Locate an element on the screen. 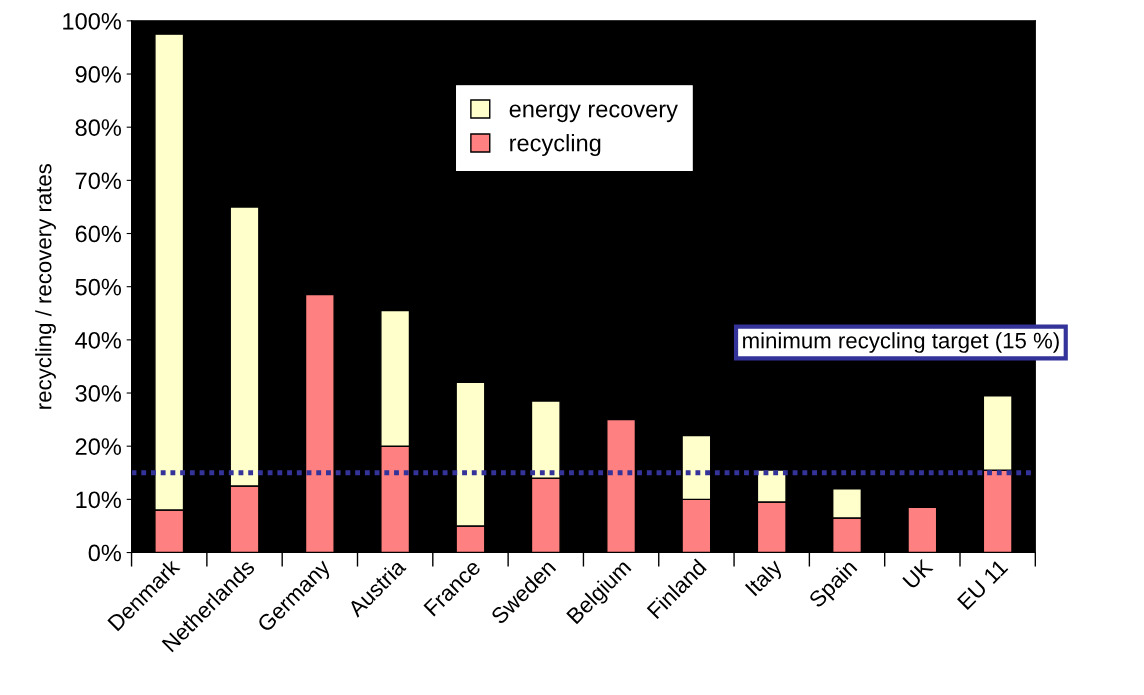  x-tick-label: UK is located at coordinates (918, 574).